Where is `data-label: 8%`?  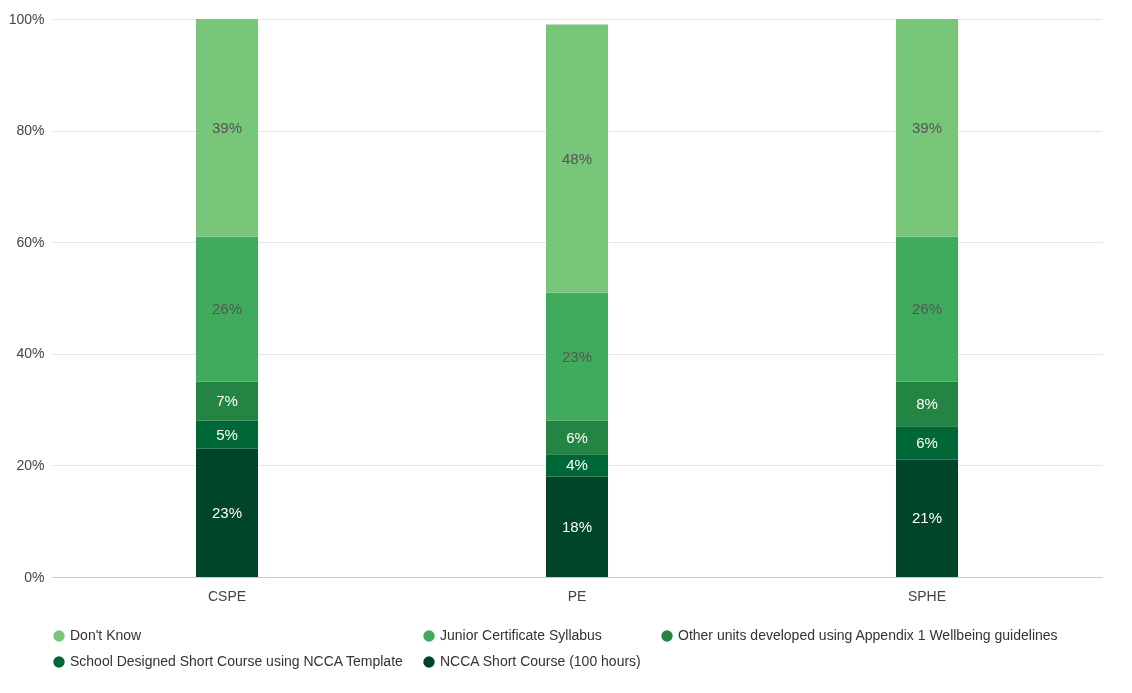 data-label: 8% is located at coordinates (927, 404).